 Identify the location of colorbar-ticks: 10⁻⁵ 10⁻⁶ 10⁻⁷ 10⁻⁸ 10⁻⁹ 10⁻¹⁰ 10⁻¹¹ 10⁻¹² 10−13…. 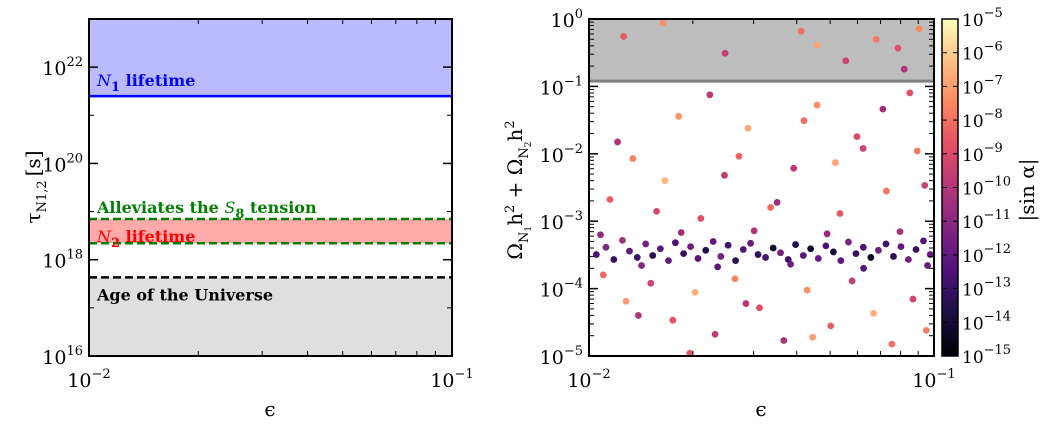
(976, 187).